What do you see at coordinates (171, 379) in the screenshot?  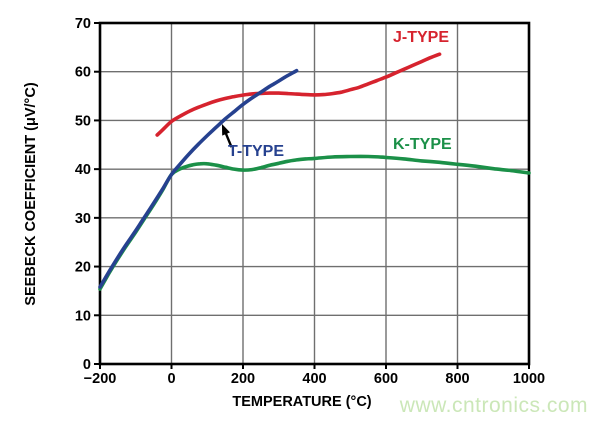 I see `x-tick-label: 0` at bounding box center [171, 379].